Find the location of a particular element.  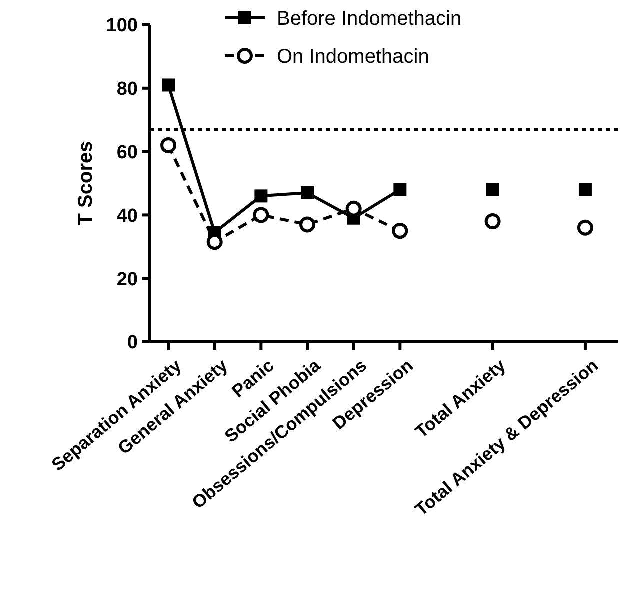

y-tick-label: 80 is located at coordinates (127, 89).